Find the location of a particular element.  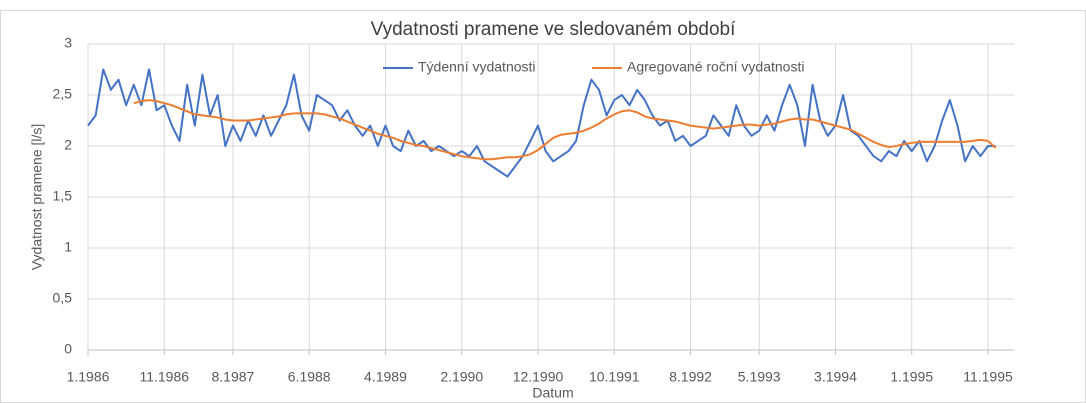

x-tick-label: 11.1986 is located at coordinates (164, 377).